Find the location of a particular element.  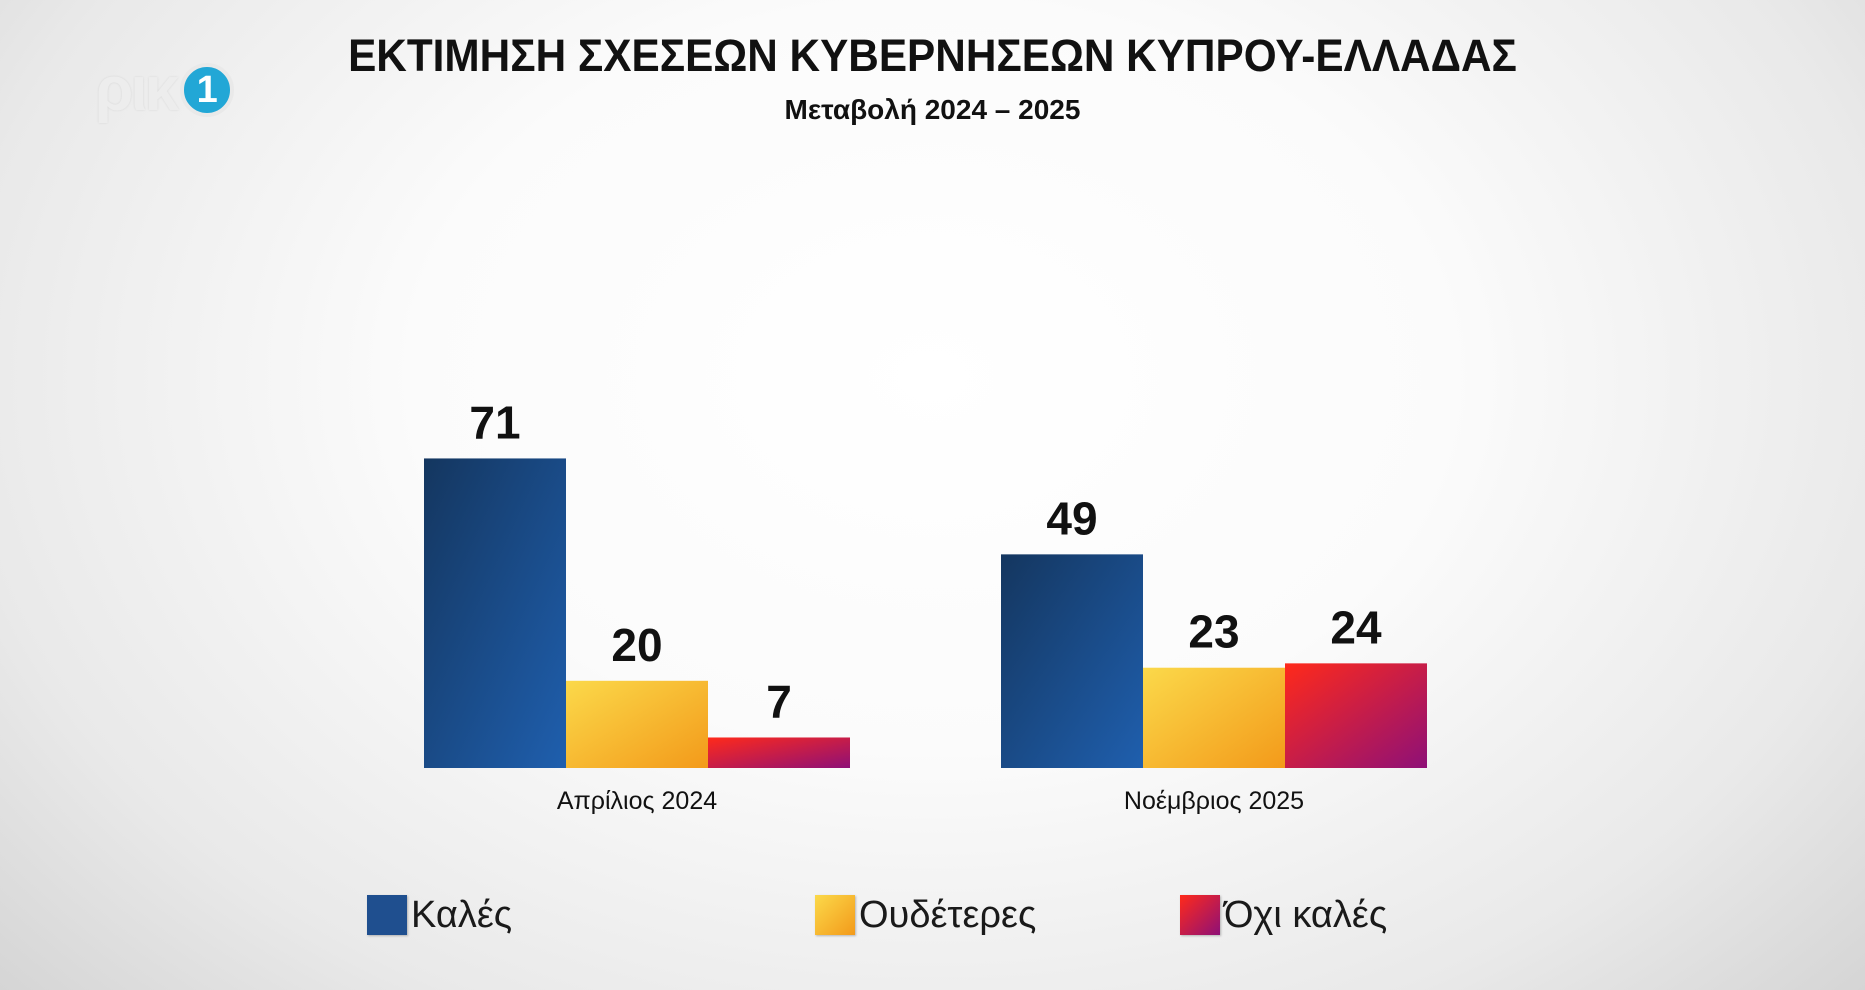

value-label-not-good-2: 24 is located at coordinates (1356, 627).